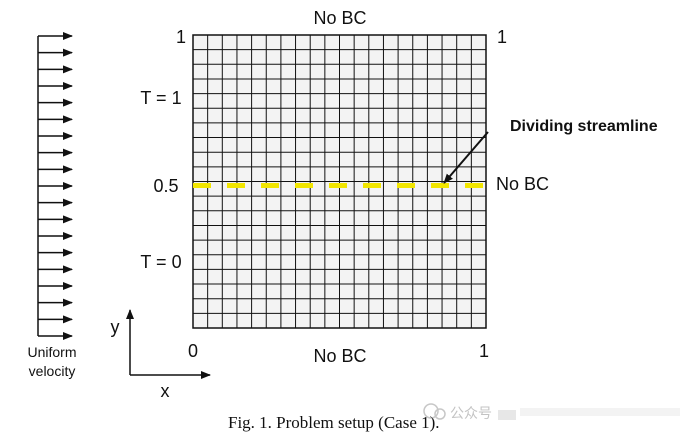 This screenshot has height=442, width=690. Describe the element at coordinates (334, 422) in the screenshot. I see `figure-caption: Fig. 1. Problem setup (Case 1).` at that location.